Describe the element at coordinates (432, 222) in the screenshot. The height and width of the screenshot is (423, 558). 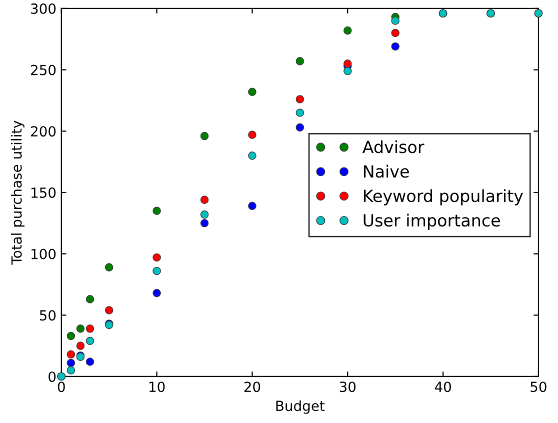
I see `legend-label: User importance` at that location.